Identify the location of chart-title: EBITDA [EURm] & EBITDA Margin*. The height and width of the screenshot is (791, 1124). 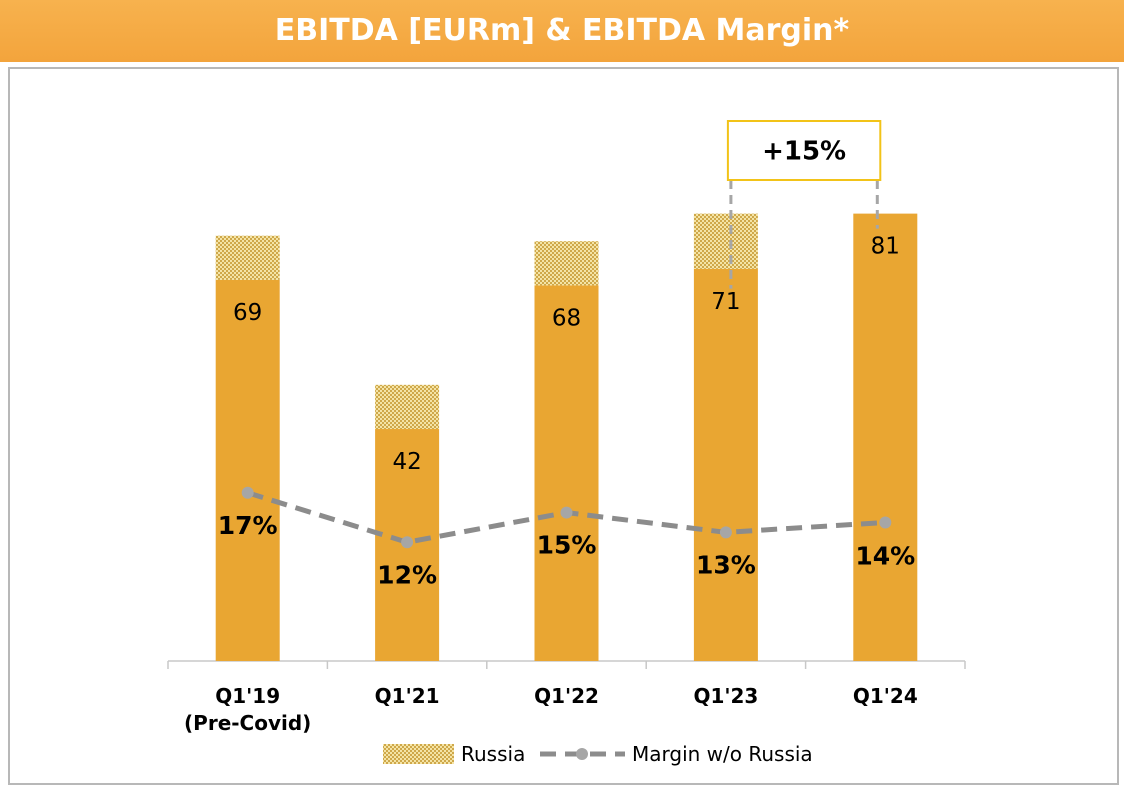
(562, 30).